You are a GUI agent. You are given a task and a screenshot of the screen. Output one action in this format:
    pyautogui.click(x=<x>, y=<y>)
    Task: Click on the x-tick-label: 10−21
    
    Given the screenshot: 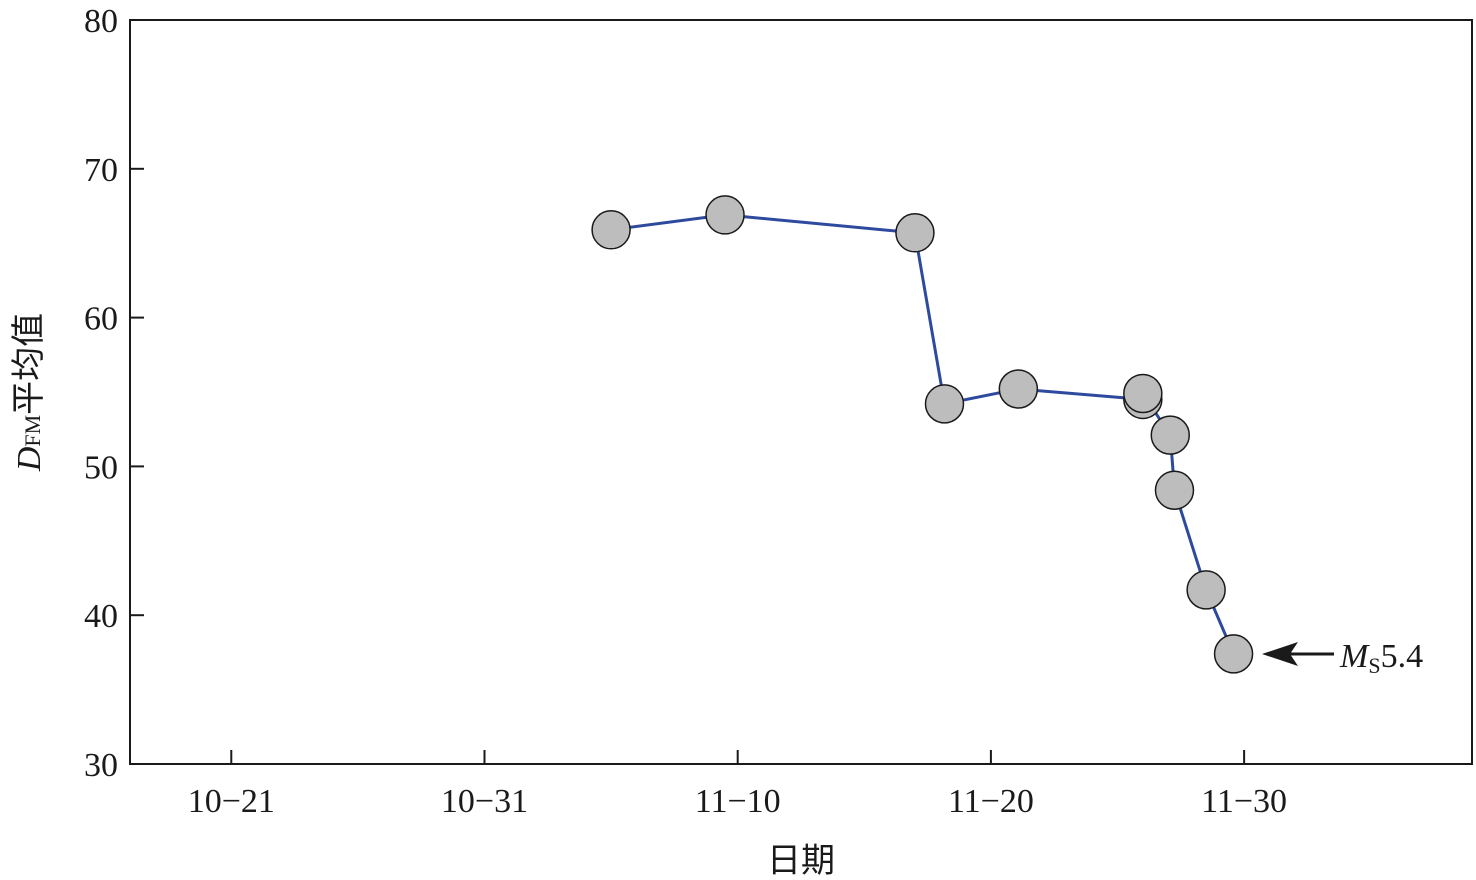 What is the action you would take?
    pyautogui.click(x=231, y=801)
    